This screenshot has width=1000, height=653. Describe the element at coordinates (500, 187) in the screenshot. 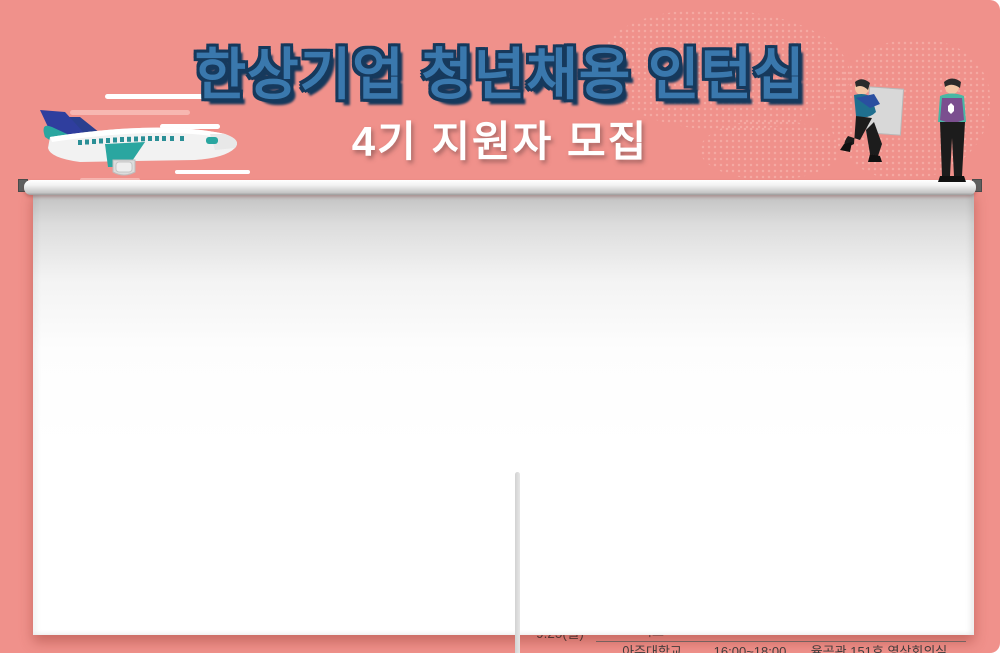

I see `roller-bar` at that location.